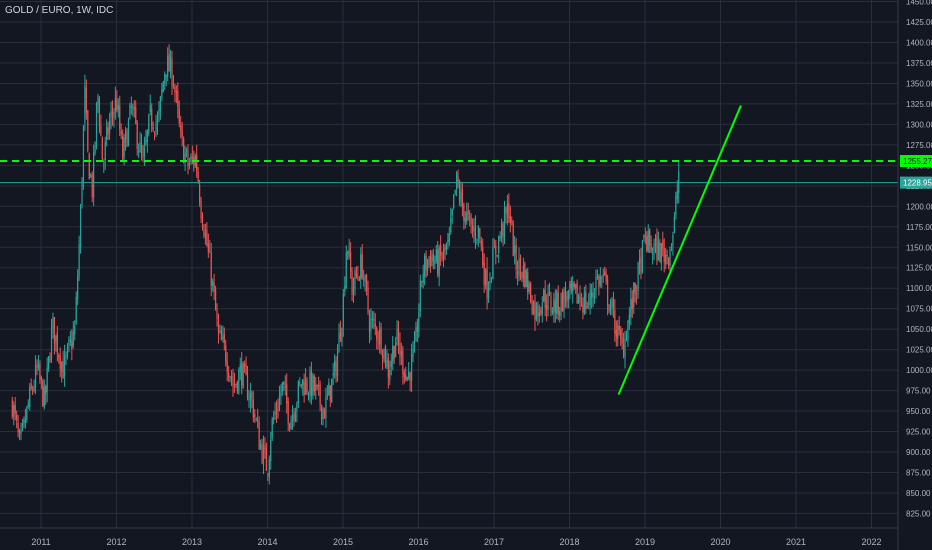 Image resolution: width=932 pixels, height=550 pixels. I want to click on y-tick-label: 1000.00, so click(919, 370).